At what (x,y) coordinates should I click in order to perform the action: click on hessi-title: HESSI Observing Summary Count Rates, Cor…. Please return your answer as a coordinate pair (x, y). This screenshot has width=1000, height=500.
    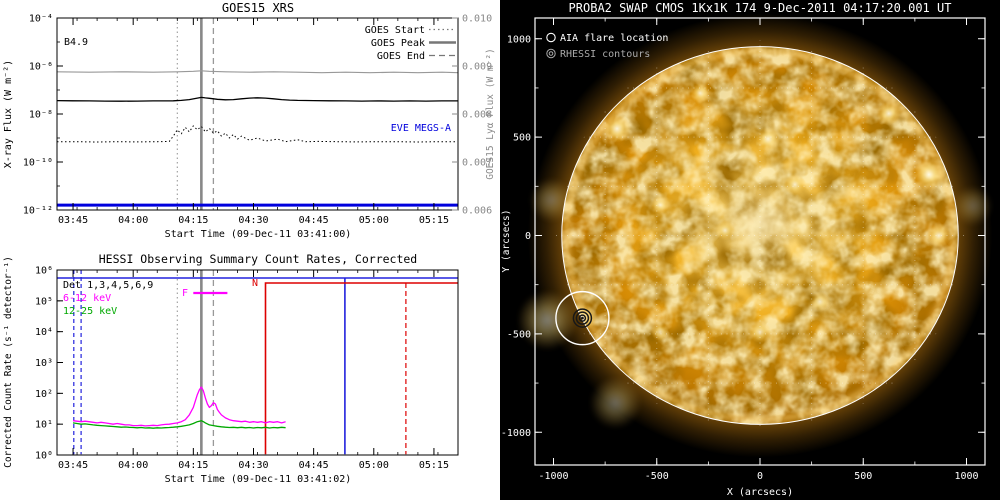
    Looking at the image, I should click on (258, 259).